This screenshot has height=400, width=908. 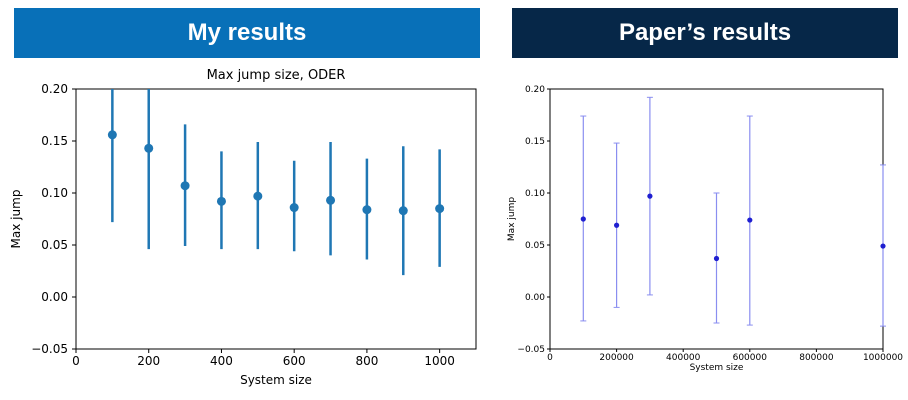 What do you see at coordinates (616, 358) in the screenshot?
I see `right-chart-x-tick-label: 200000` at bounding box center [616, 358].